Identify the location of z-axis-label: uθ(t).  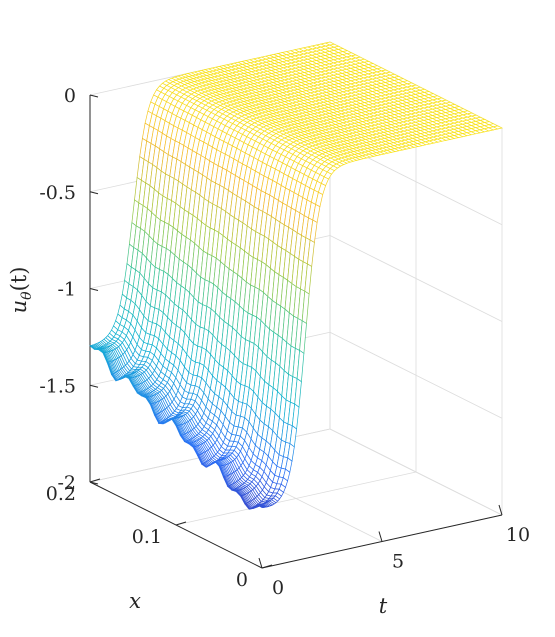
(21, 290).